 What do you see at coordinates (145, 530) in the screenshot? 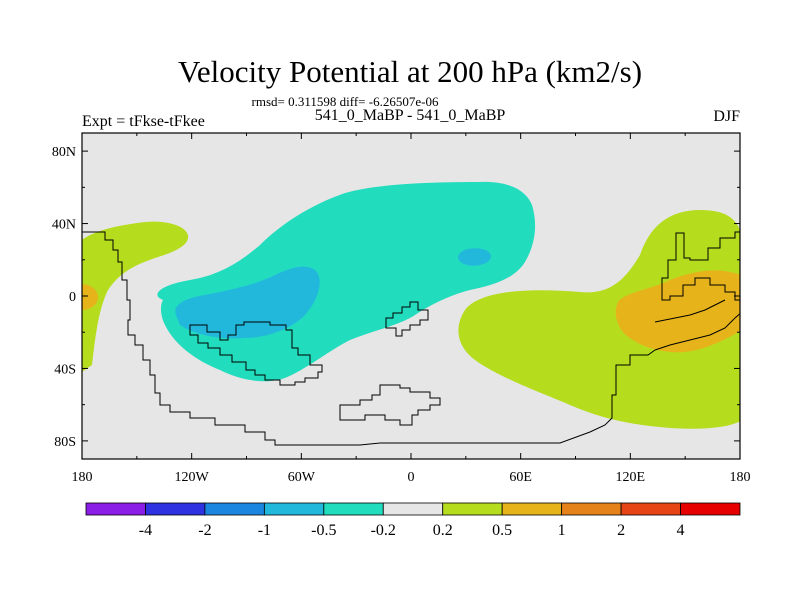
I see `colorbar-label: -4` at bounding box center [145, 530].